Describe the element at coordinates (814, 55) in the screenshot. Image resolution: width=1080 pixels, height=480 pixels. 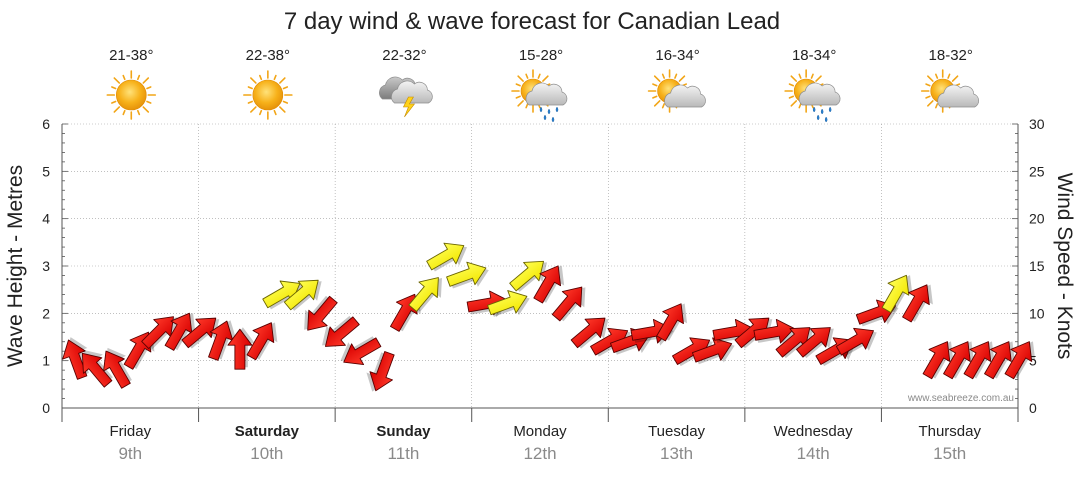
I see `temperature-range: 18-34°` at that location.